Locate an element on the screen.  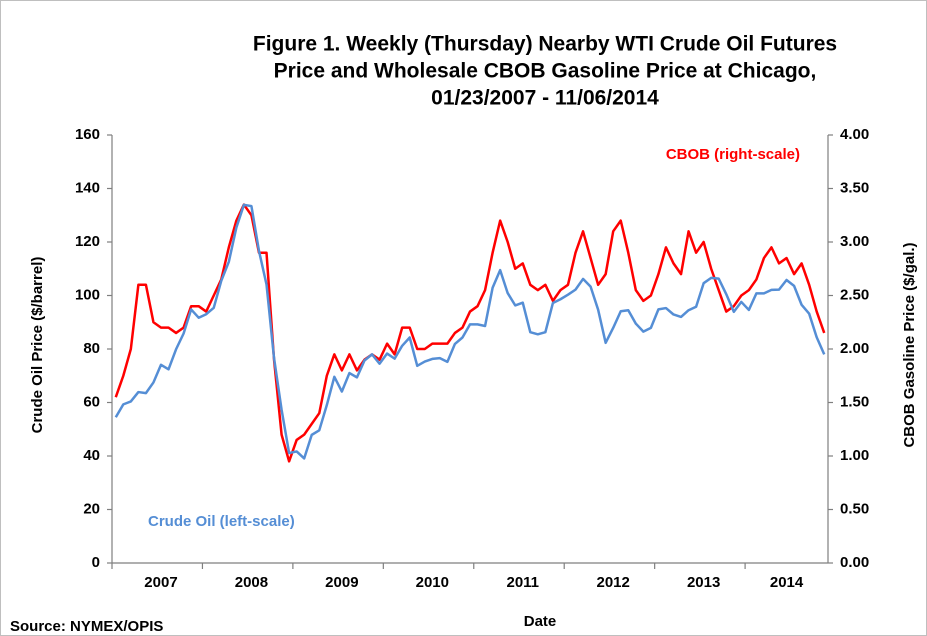
y-tick-label: 100 is located at coordinates (87, 294).